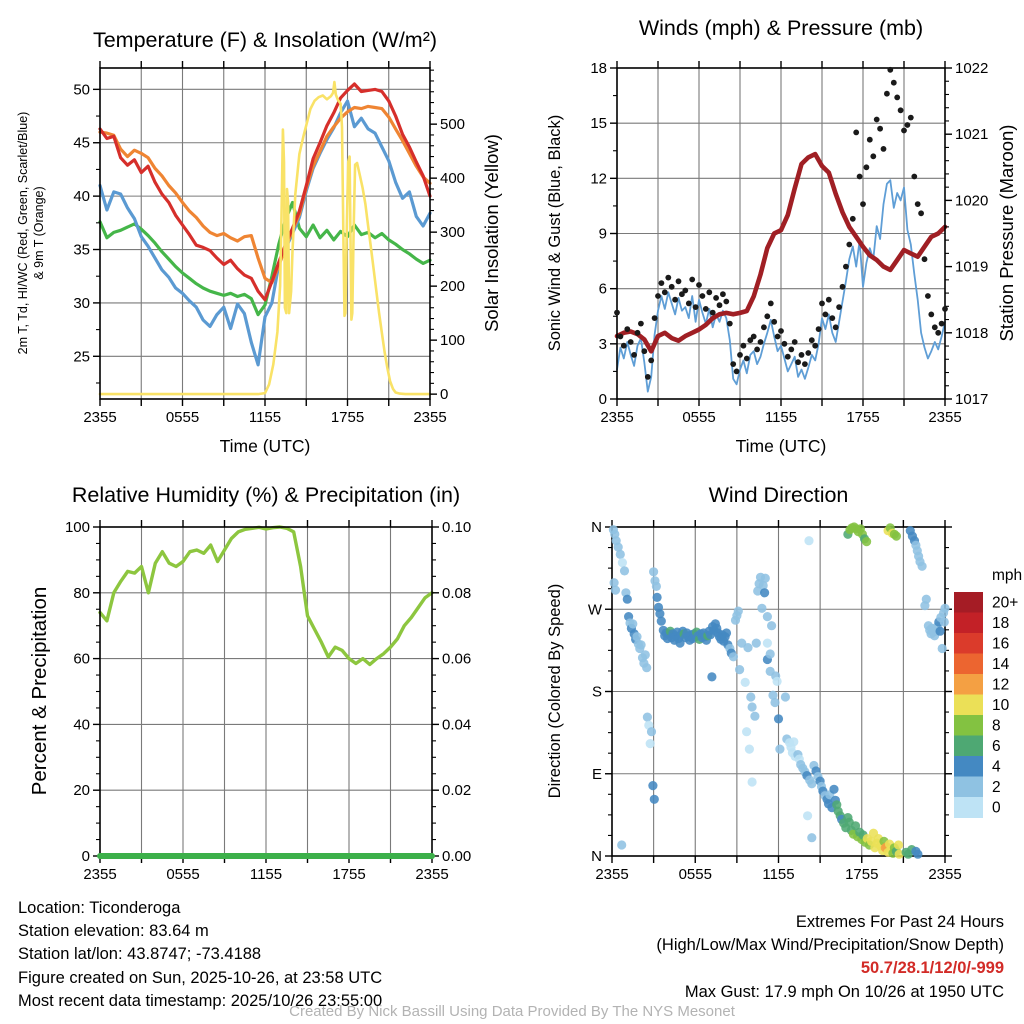 This screenshot has width=1024, height=1024. I want to click on svg-text: 1020, so click(971, 200).